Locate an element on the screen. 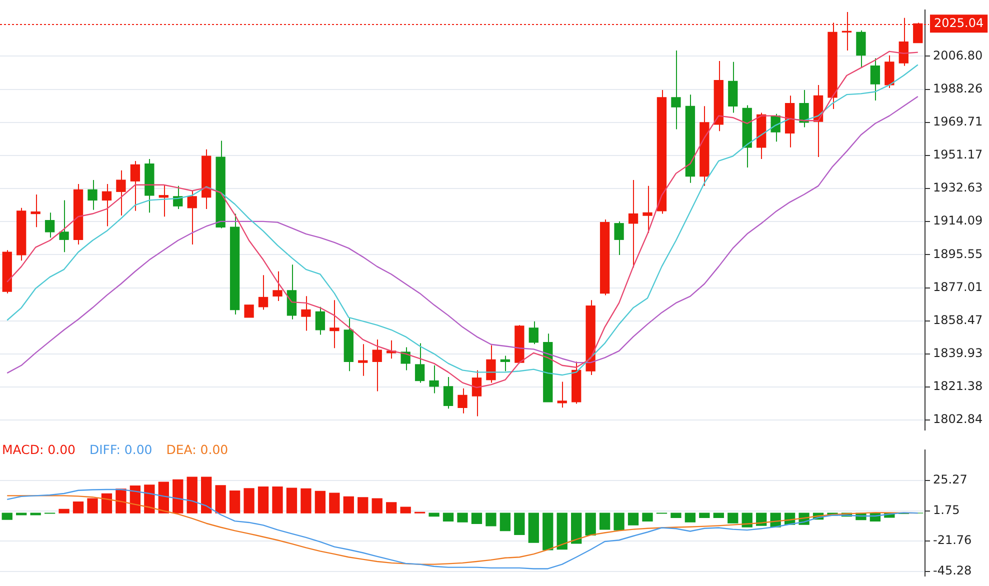 The image size is (989, 586). y-tick-label: 1932.63 is located at coordinates (958, 187).